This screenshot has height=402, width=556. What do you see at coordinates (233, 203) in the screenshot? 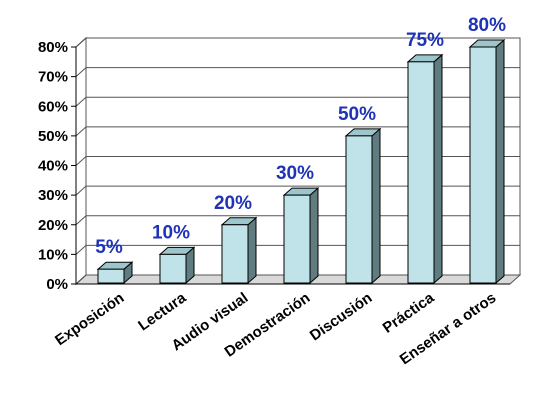
I see `data-label: 20%` at bounding box center [233, 203].